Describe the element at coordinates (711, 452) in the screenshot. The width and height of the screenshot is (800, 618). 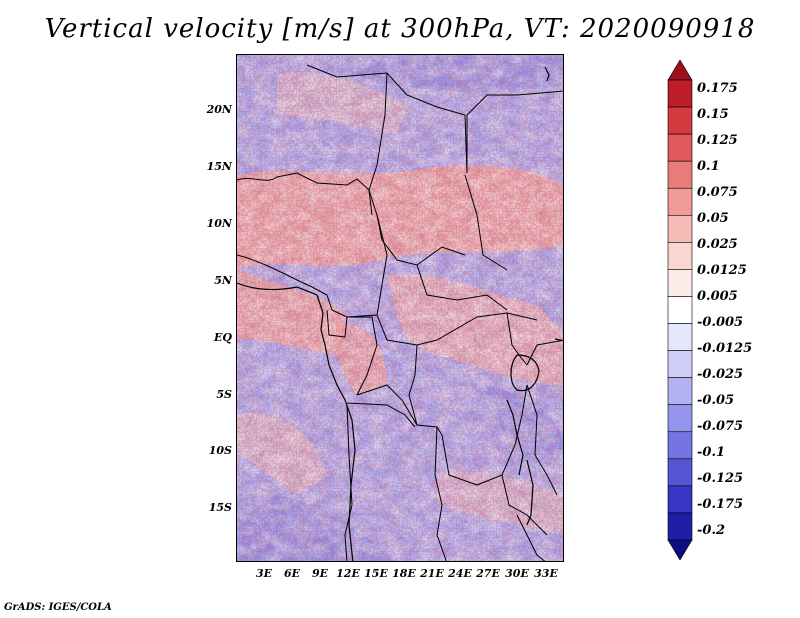
I see `colorbar-label: -0.1` at that location.